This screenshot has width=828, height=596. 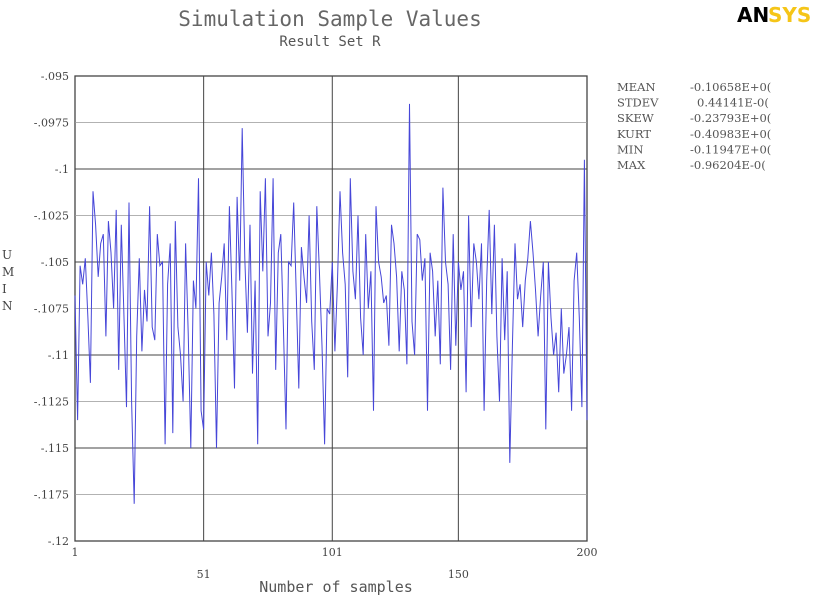 What do you see at coordinates (4, 289) in the screenshot?
I see `y-axis-label-char: I` at bounding box center [4, 289].